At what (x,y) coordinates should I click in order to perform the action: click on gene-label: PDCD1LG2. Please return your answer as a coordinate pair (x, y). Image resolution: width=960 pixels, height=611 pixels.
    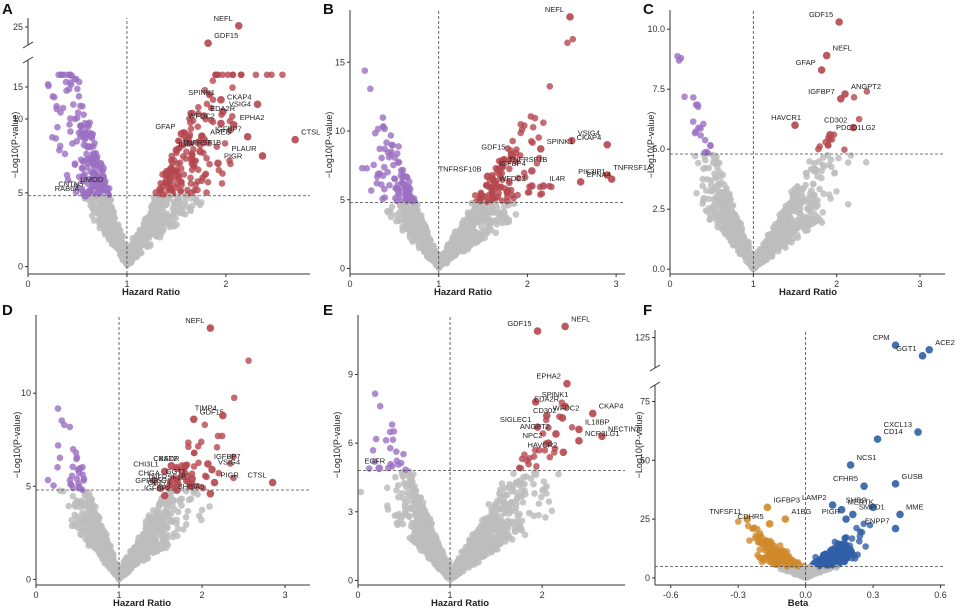
    Looking at the image, I should click on (856, 127).